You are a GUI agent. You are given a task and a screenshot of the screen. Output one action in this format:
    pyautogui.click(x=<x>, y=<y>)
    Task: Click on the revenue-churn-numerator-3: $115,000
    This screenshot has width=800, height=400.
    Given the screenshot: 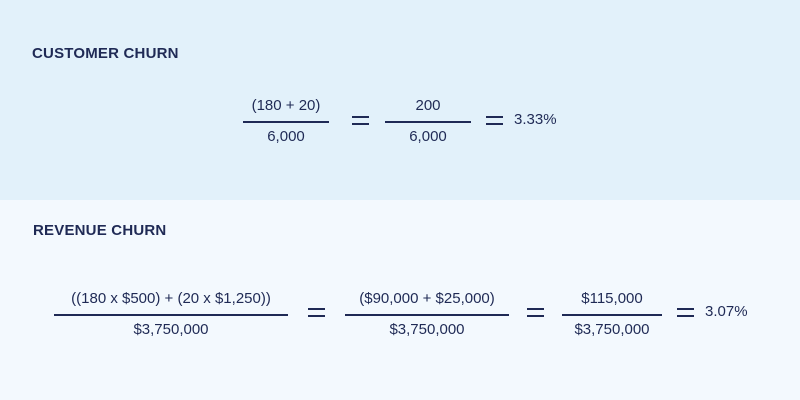 What is the action you would take?
    pyautogui.click(x=612, y=298)
    